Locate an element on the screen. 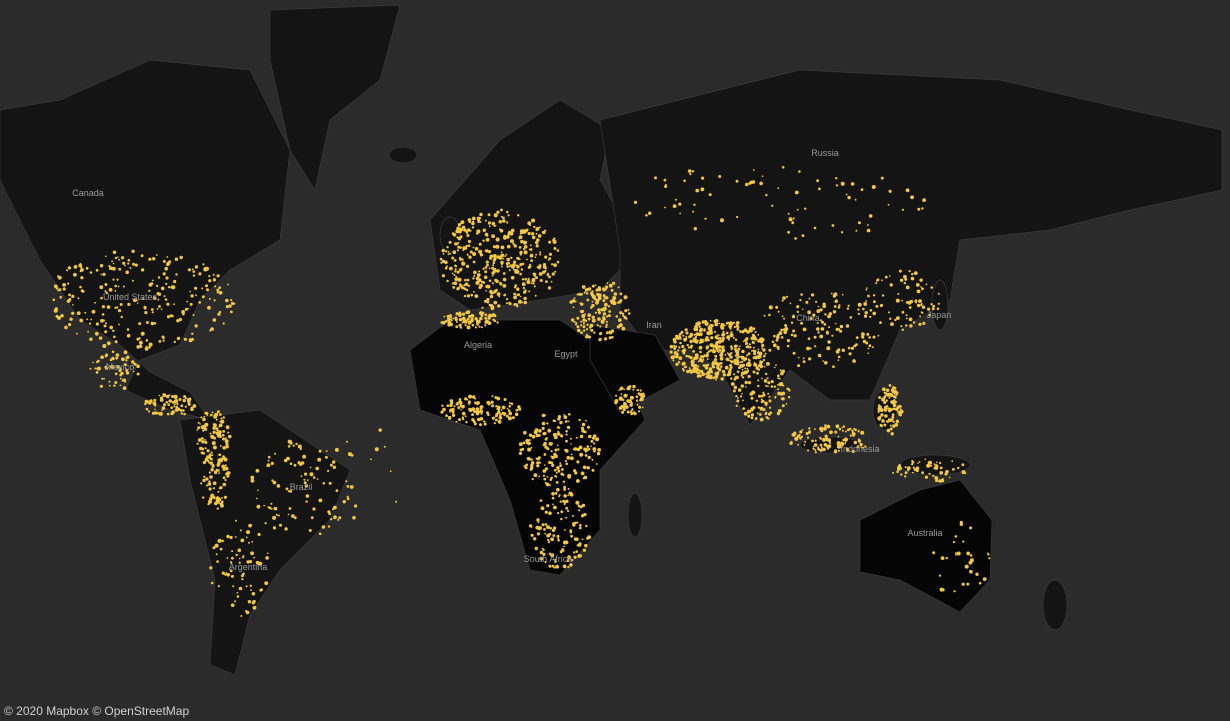 Image resolution: width=1230 pixels, height=721 pixels. madagascar is located at coordinates (635, 515).